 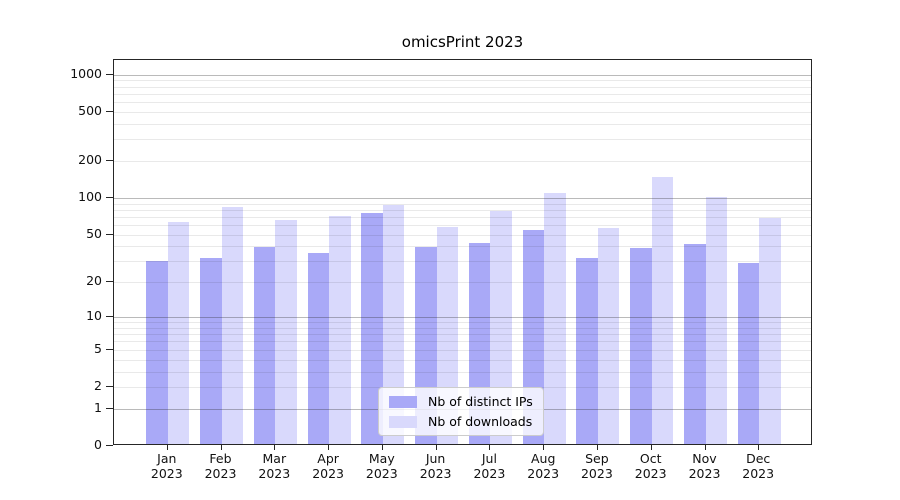 I want to click on bar-nb-of-downloads-mar, so click(x=286, y=331).